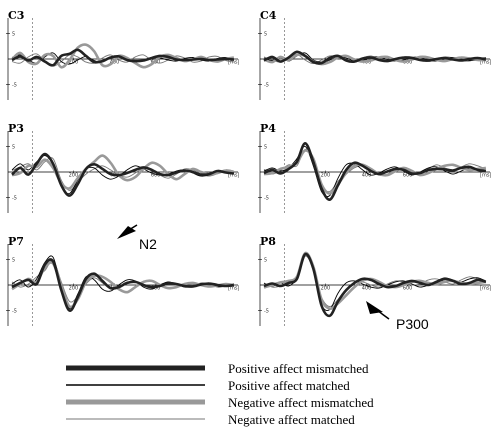  What do you see at coordinates (156, 289) in the screenshot?
I see `x-tick-label-p7: 600` at bounding box center [156, 289].